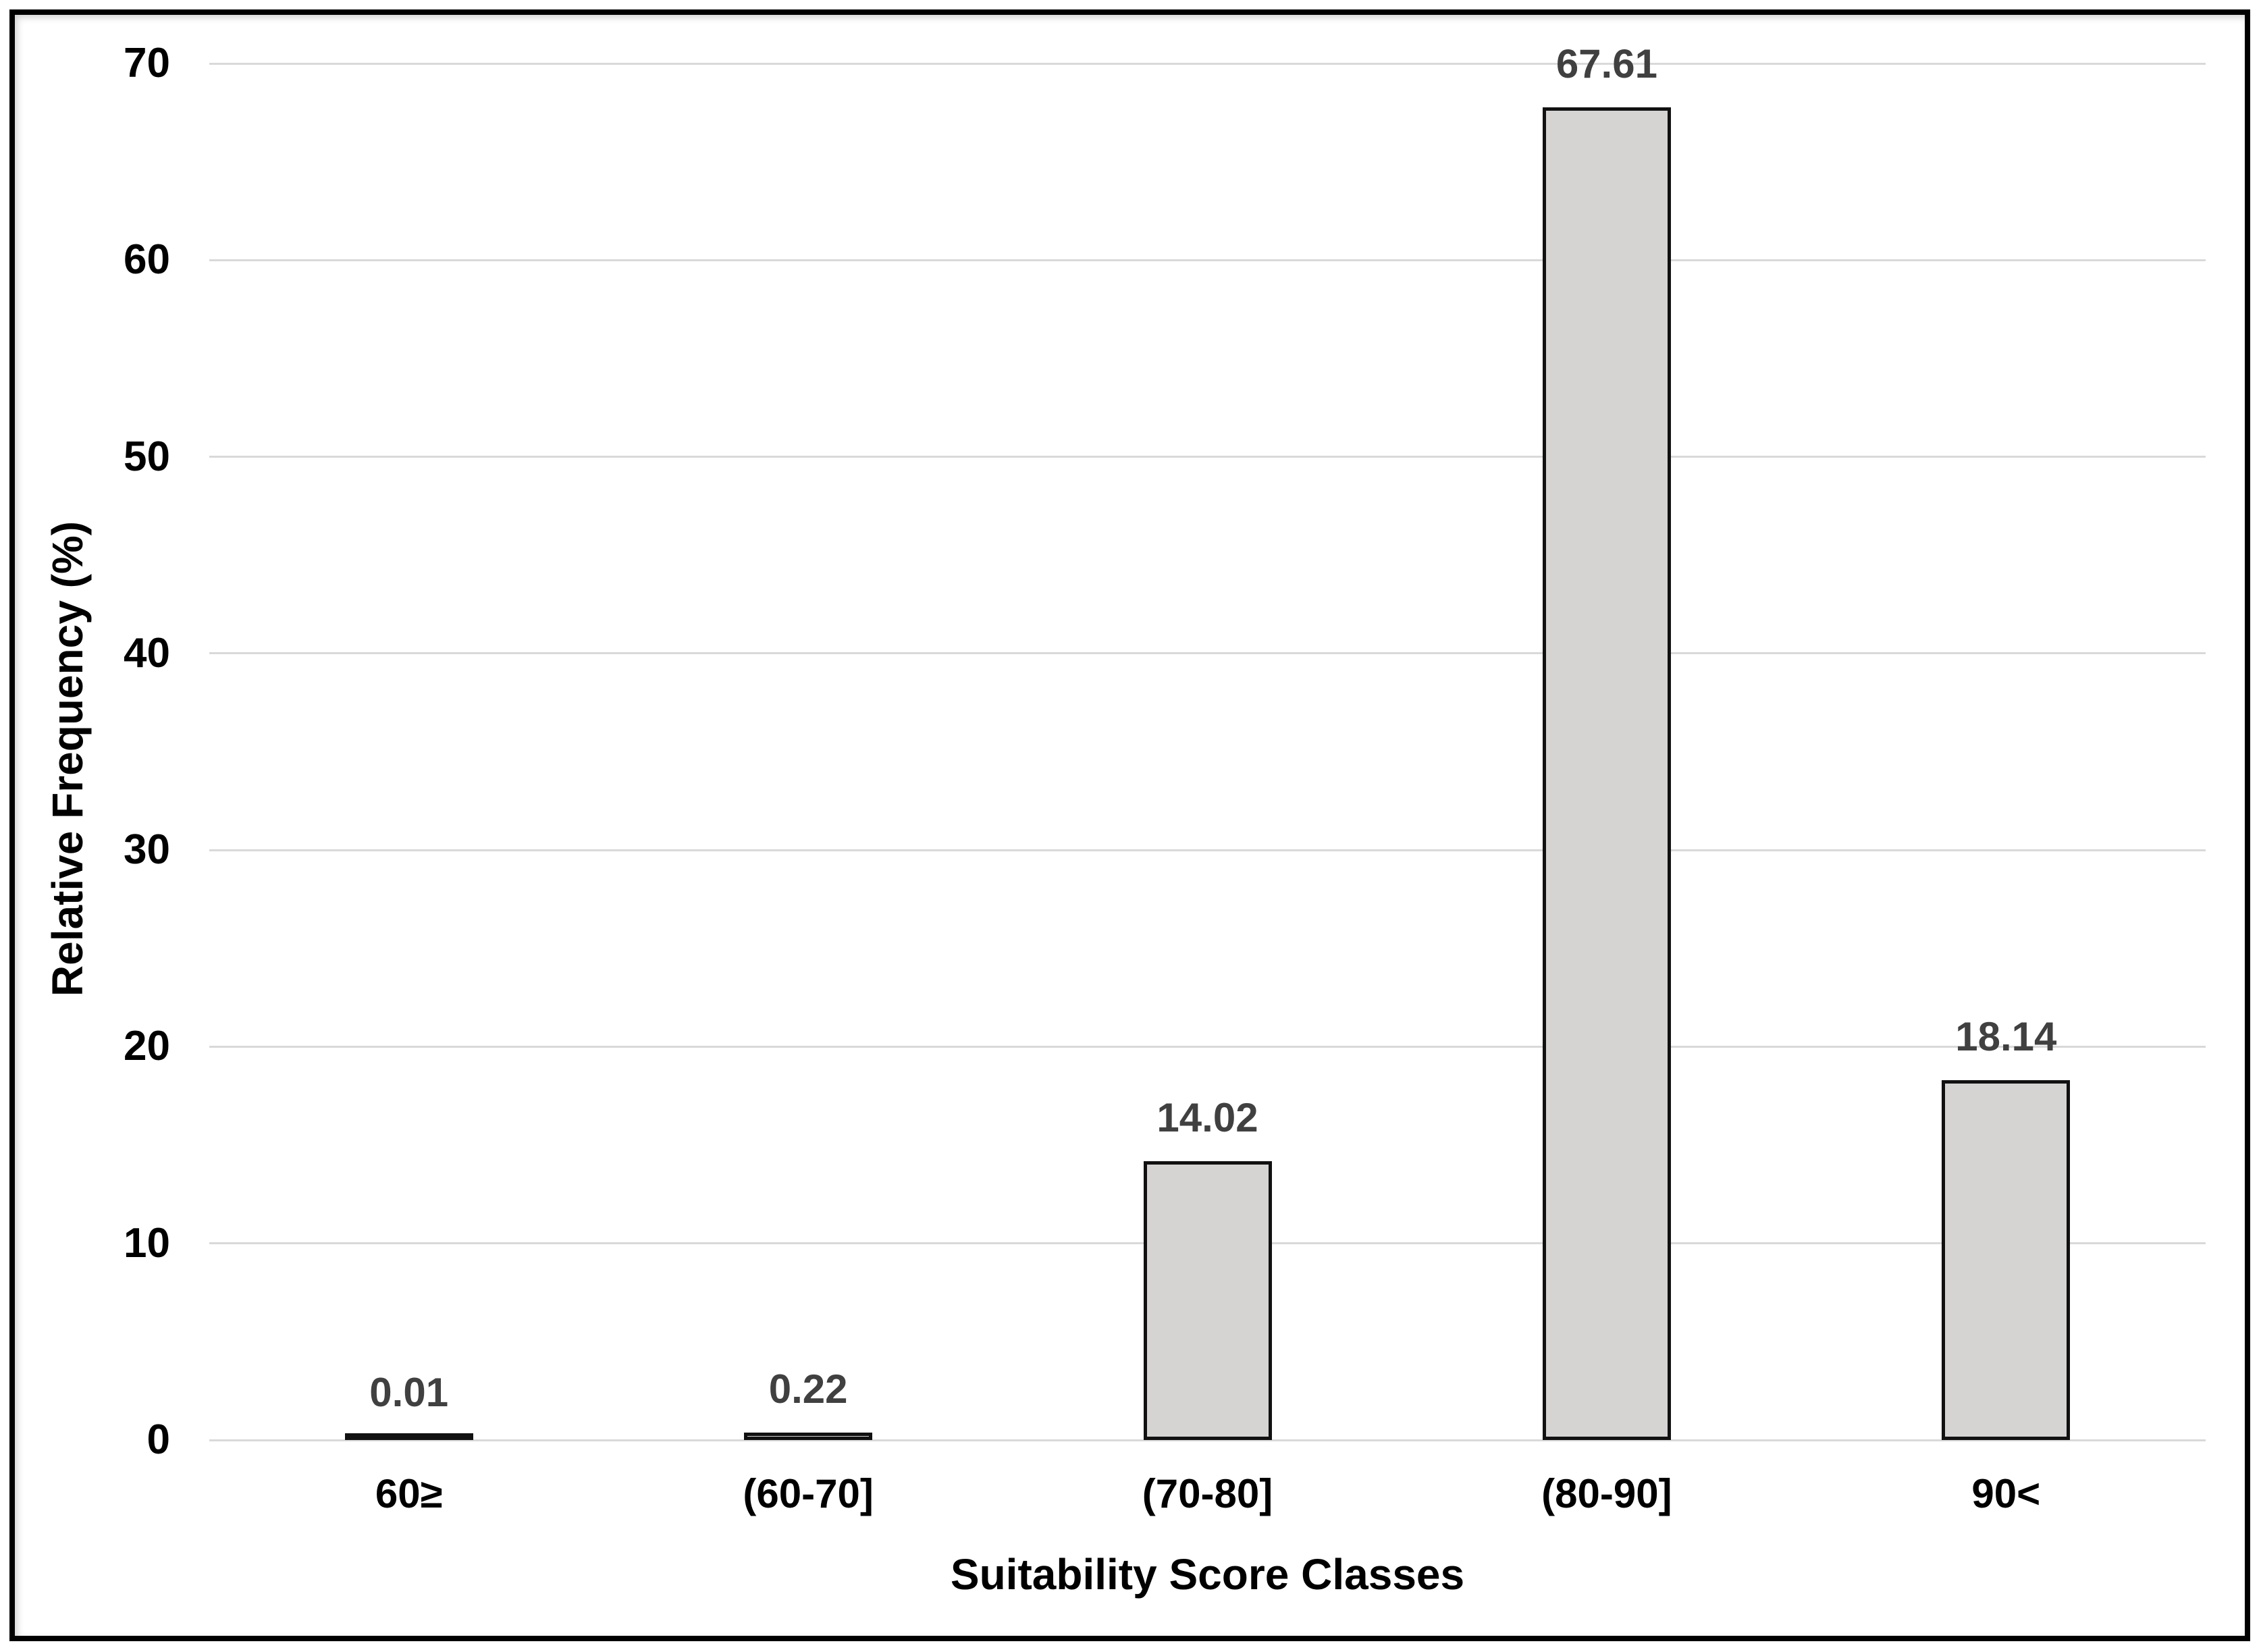 The image size is (2261, 1652). What do you see at coordinates (147, 457) in the screenshot?
I see `y-tick-label-50: 50` at bounding box center [147, 457].